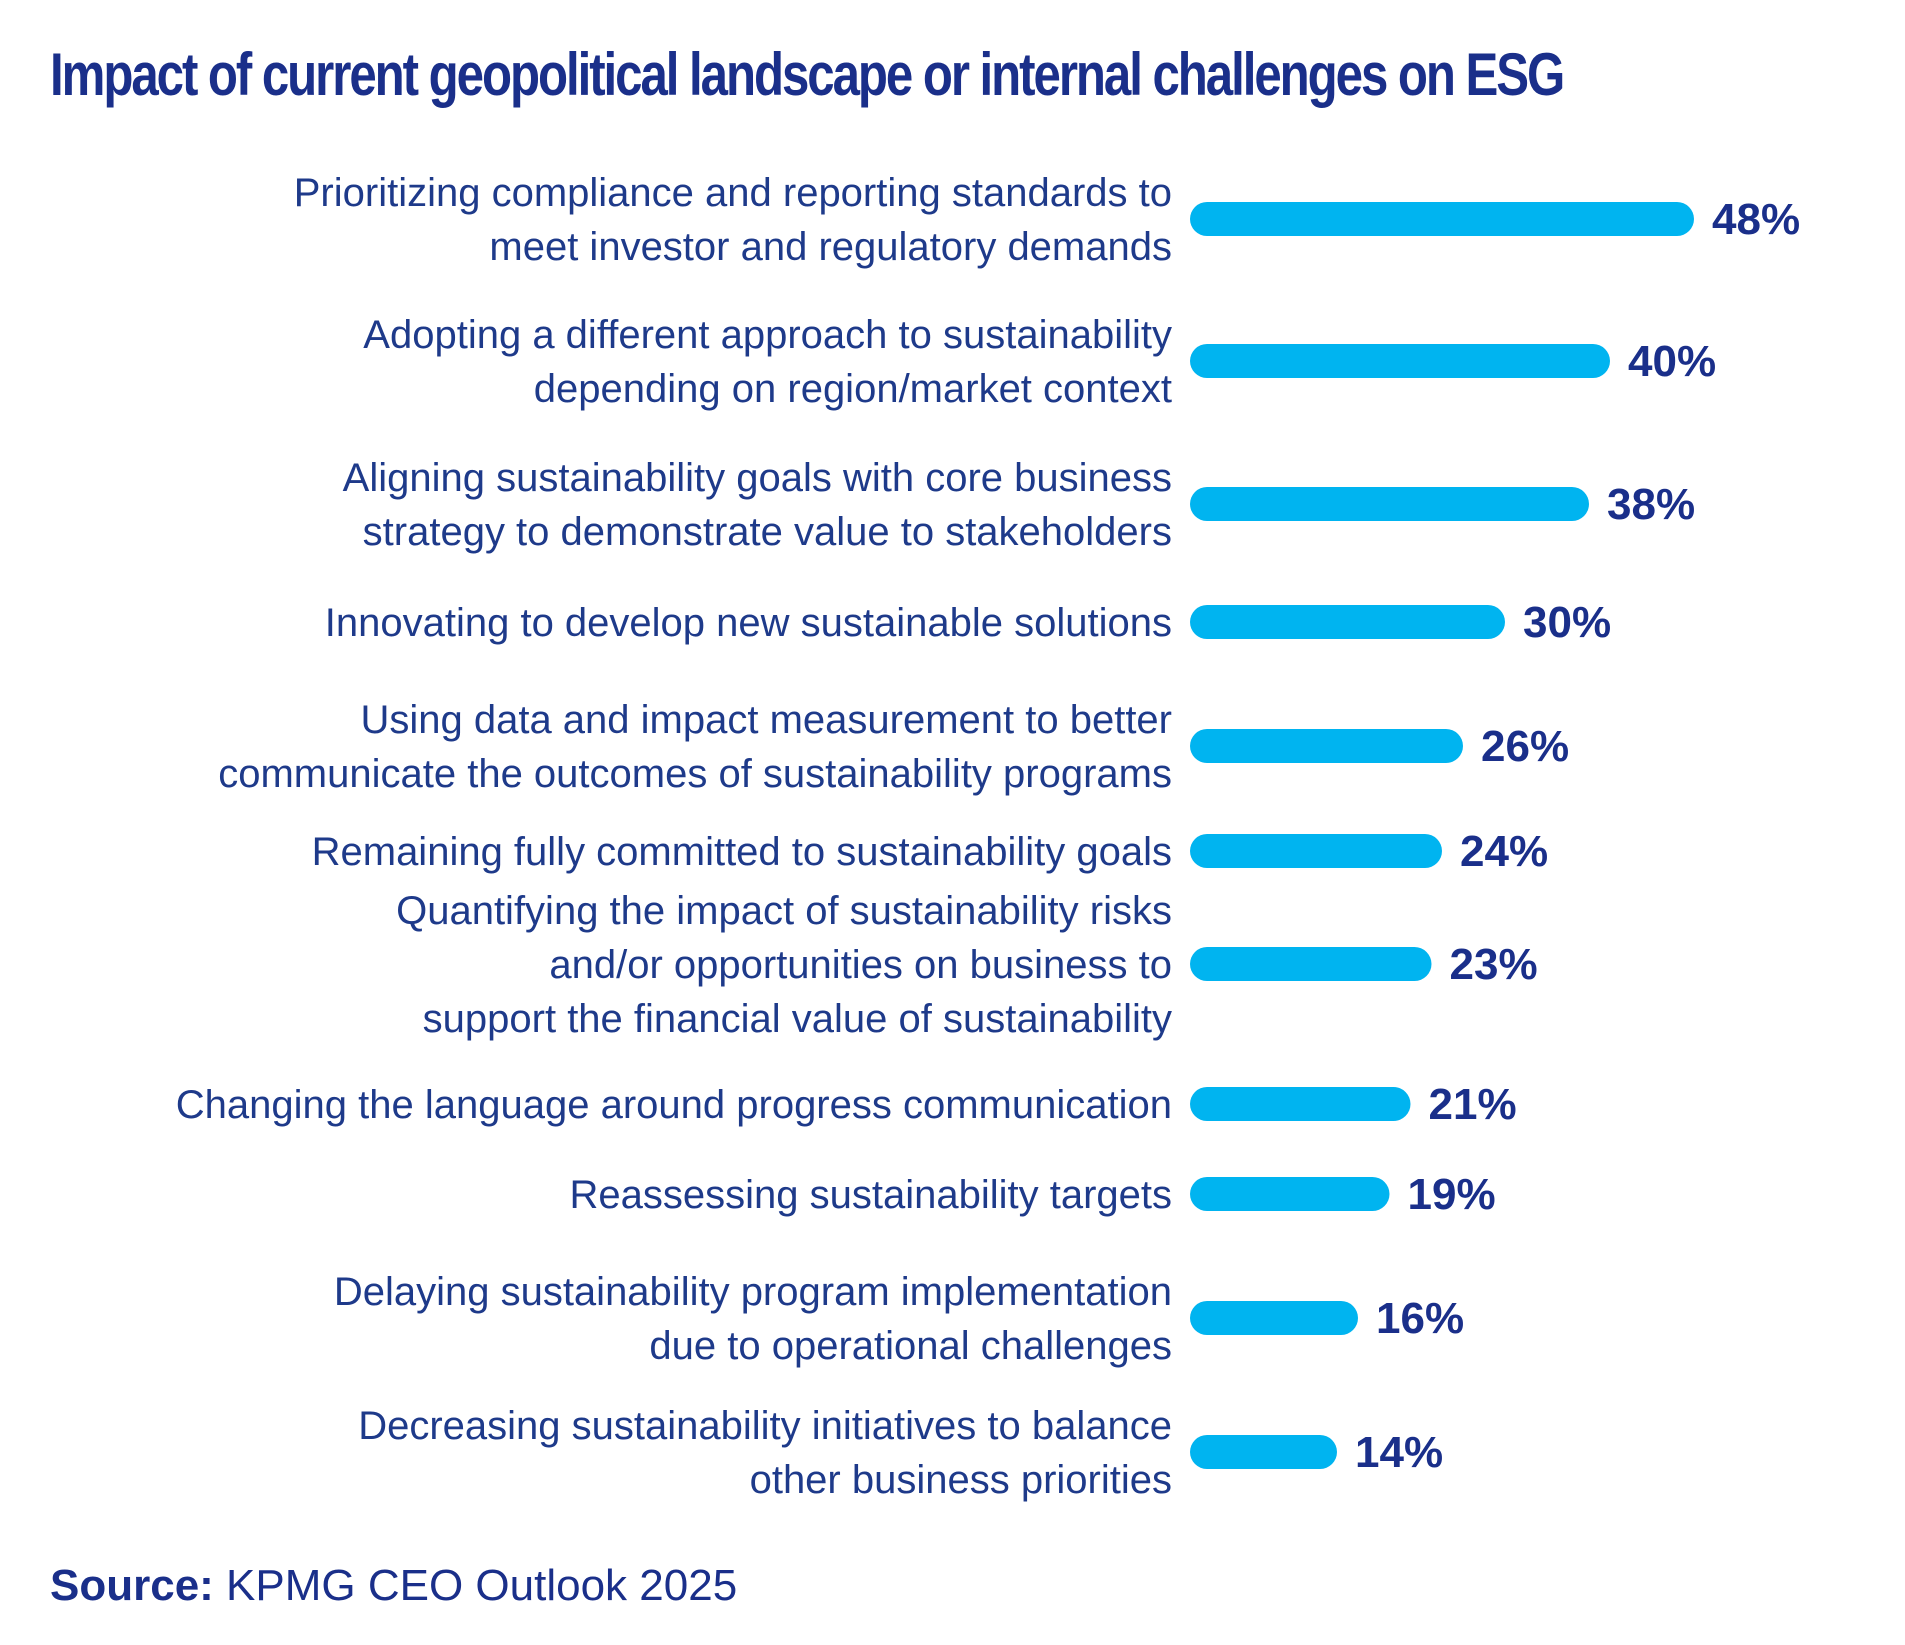 The width and height of the screenshot is (1905, 1645). Describe the element at coordinates (860, 965) in the screenshot. I see `category-label: and/or opportunities on business to` at that location.